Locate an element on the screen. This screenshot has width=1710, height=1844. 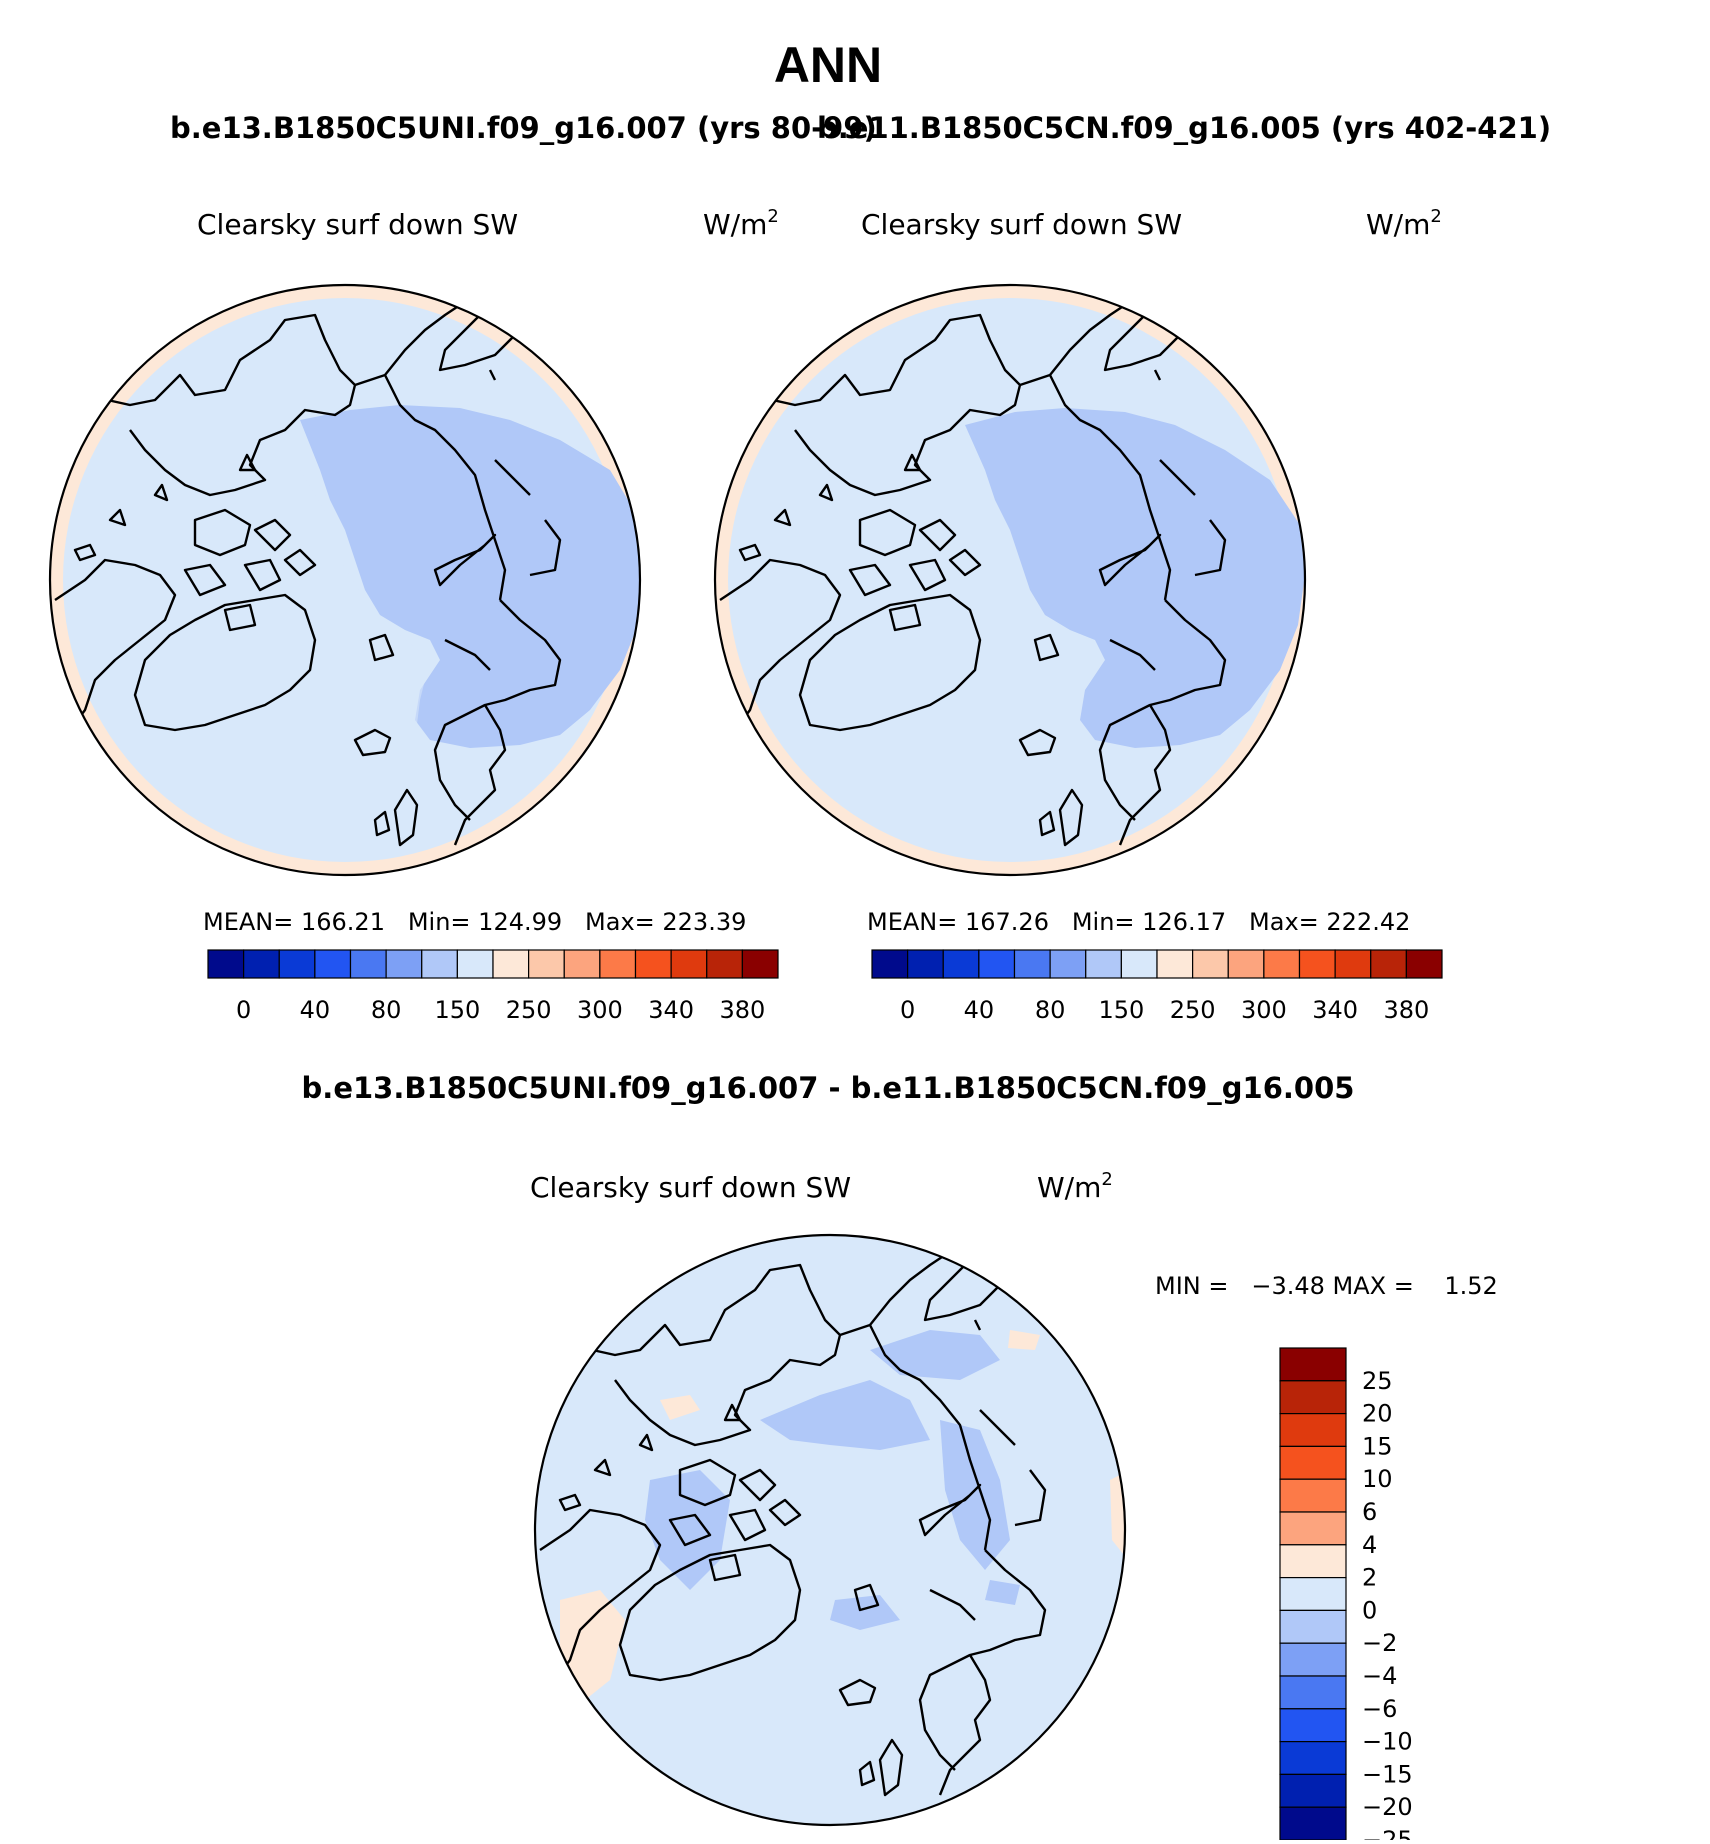
colorbar-a-tick-label: 380 is located at coordinates (742, 1010).